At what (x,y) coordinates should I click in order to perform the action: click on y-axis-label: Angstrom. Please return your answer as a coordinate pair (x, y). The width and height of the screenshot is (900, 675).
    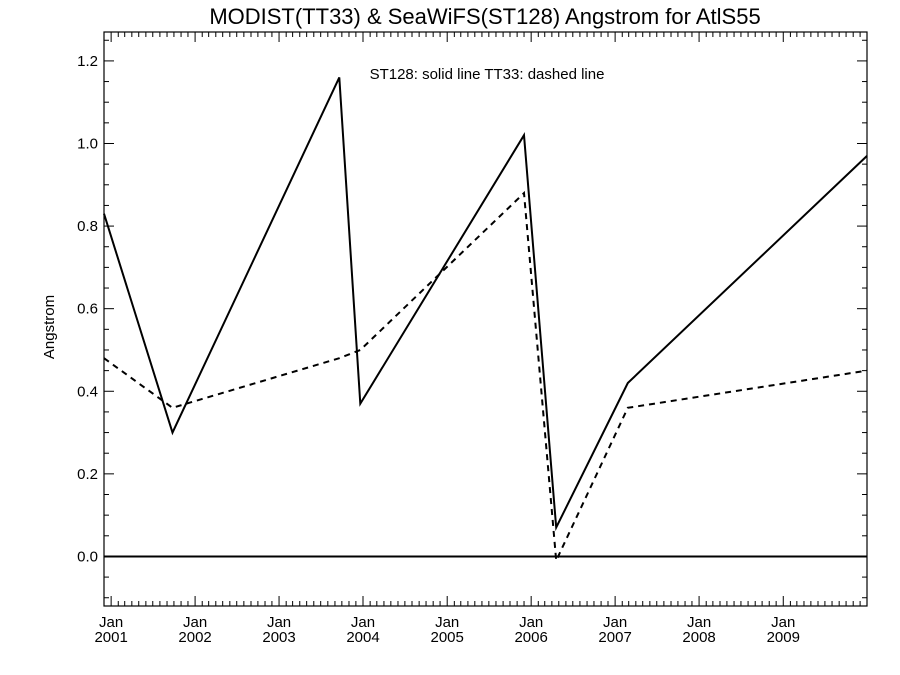
    Looking at the image, I should click on (49, 327).